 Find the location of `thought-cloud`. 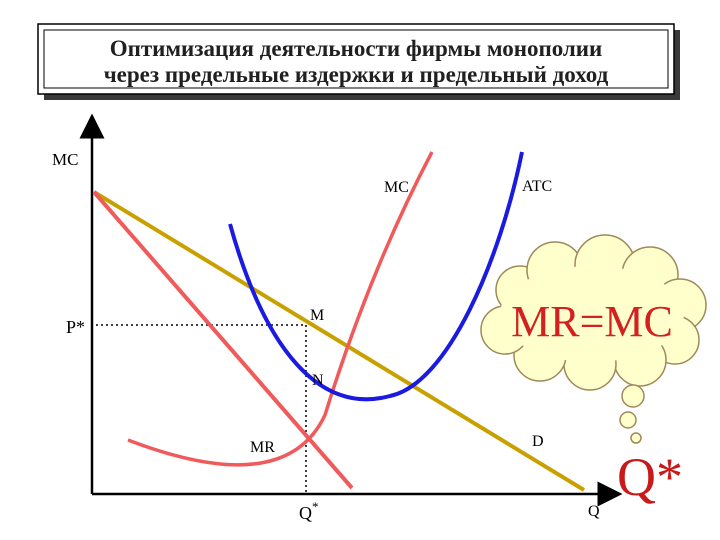

thought-cloud is located at coordinates (593, 339).